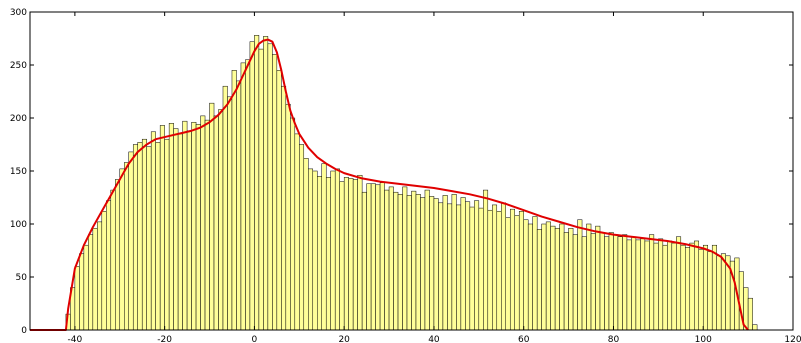 This screenshot has width=801, height=343. I want to click on x-tick-label: 80, so click(614, 339).